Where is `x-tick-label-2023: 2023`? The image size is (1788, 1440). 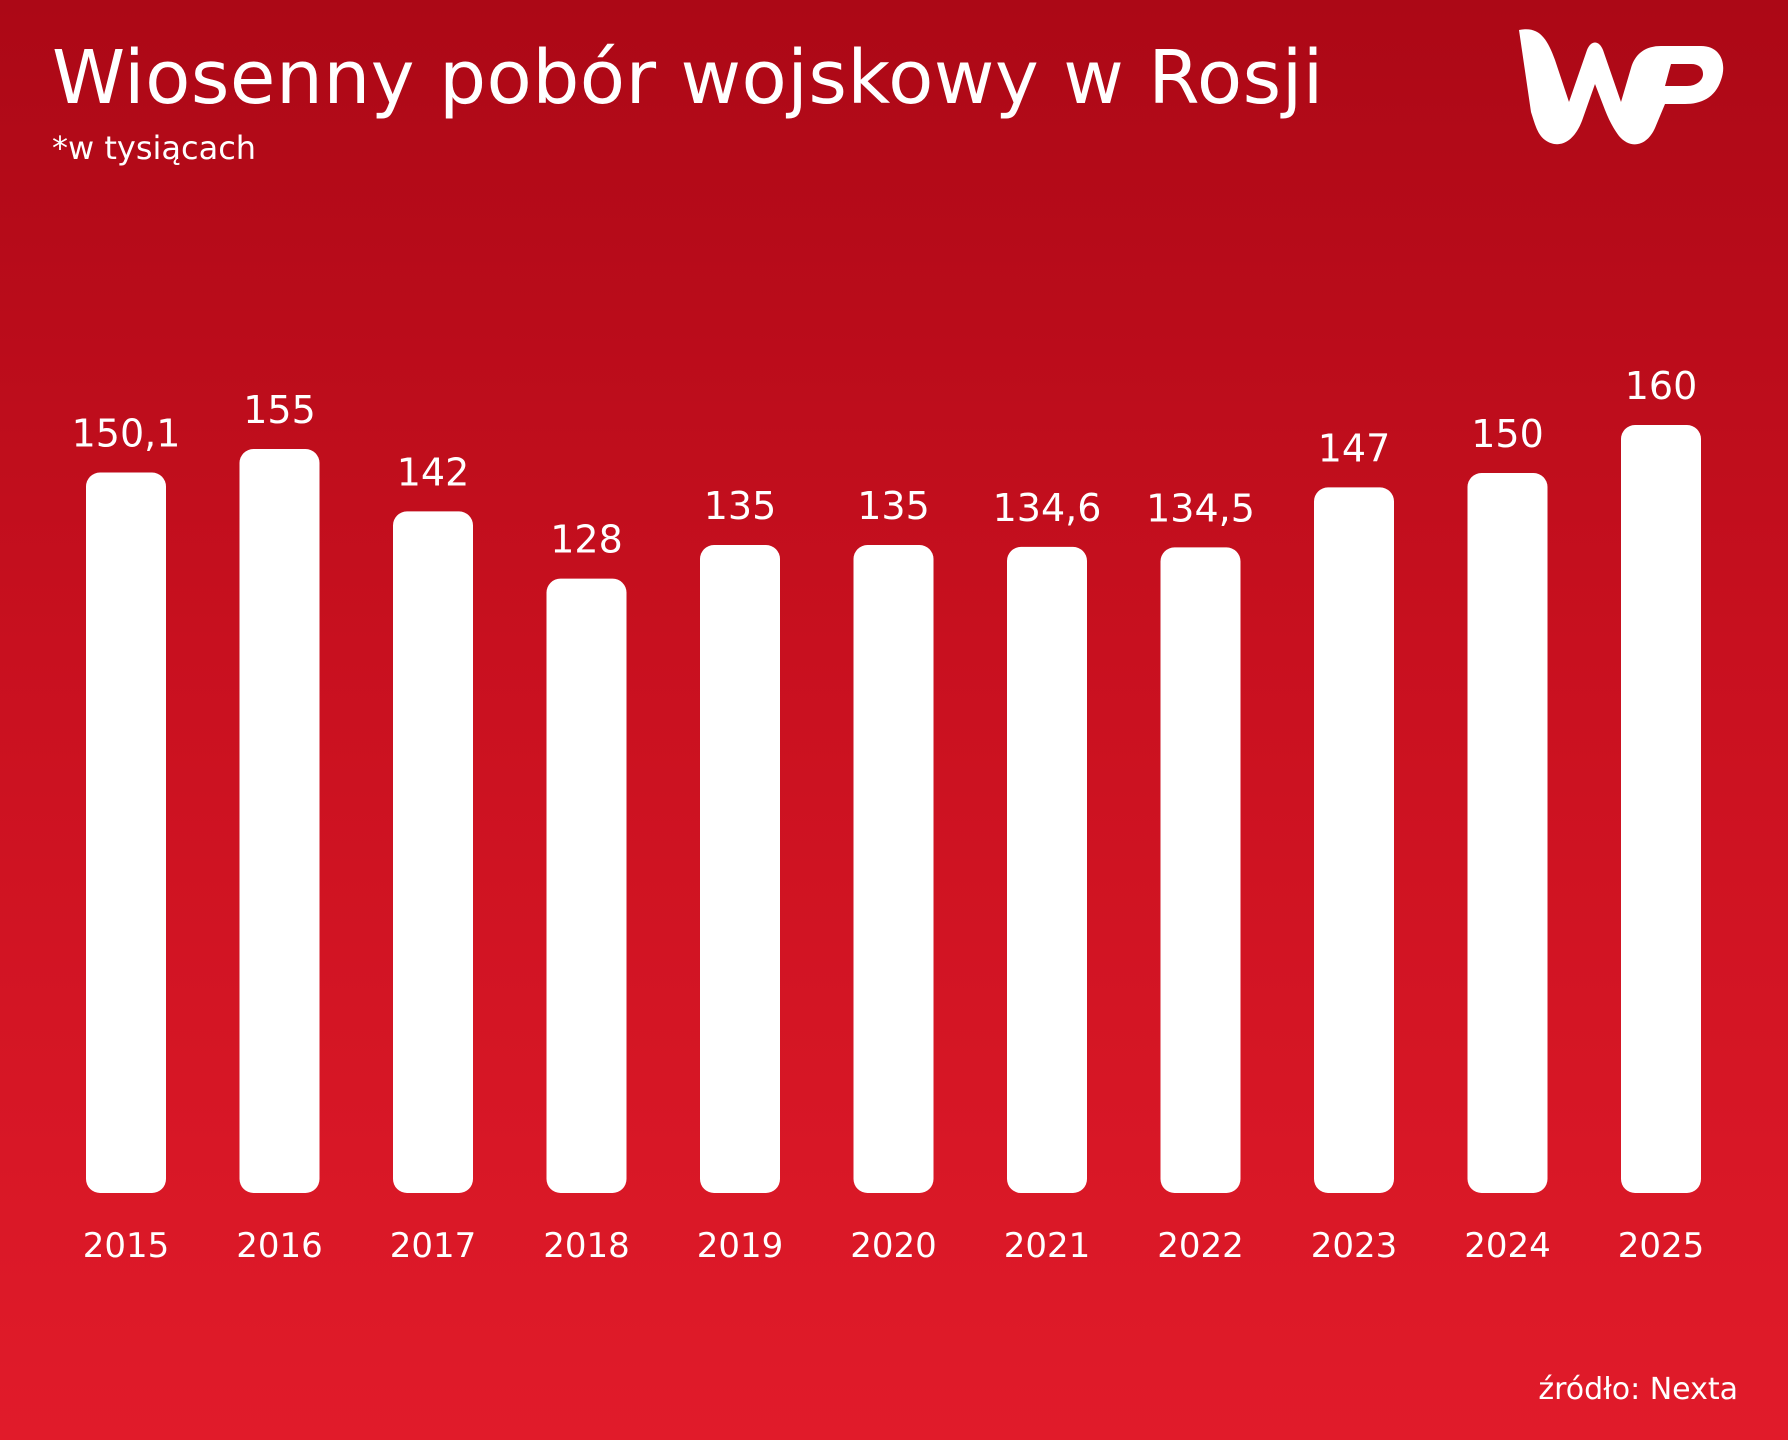
x-tick-label-2023: 2023 is located at coordinates (1354, 1246).